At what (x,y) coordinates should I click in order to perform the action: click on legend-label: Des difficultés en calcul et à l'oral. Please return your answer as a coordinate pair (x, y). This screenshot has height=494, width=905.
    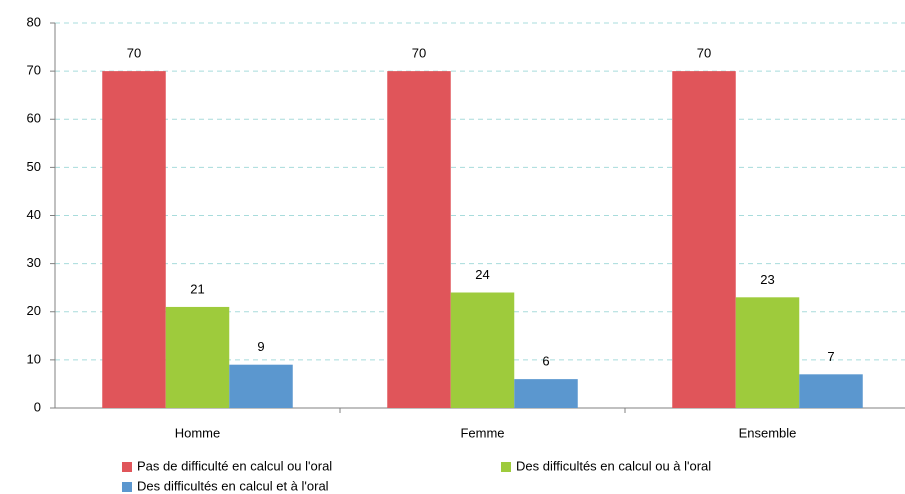
    Looking at the image, I should click on (233, 485).